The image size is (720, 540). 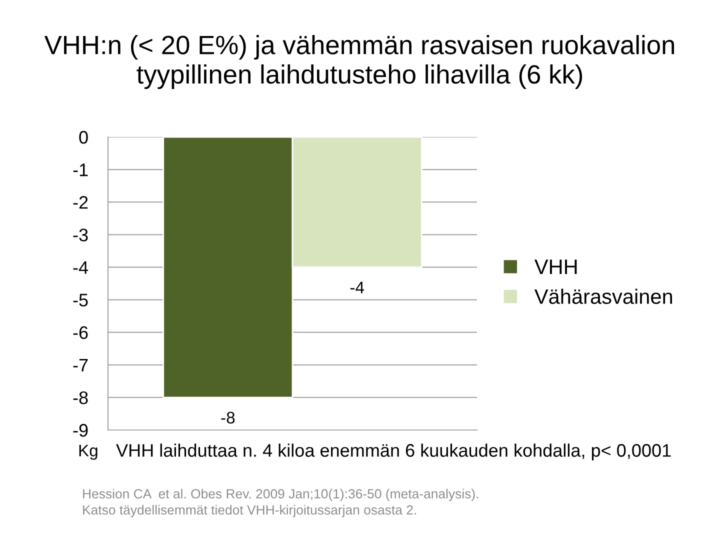 I want to click on legend-label: VHH, so click(x=555, y=267).